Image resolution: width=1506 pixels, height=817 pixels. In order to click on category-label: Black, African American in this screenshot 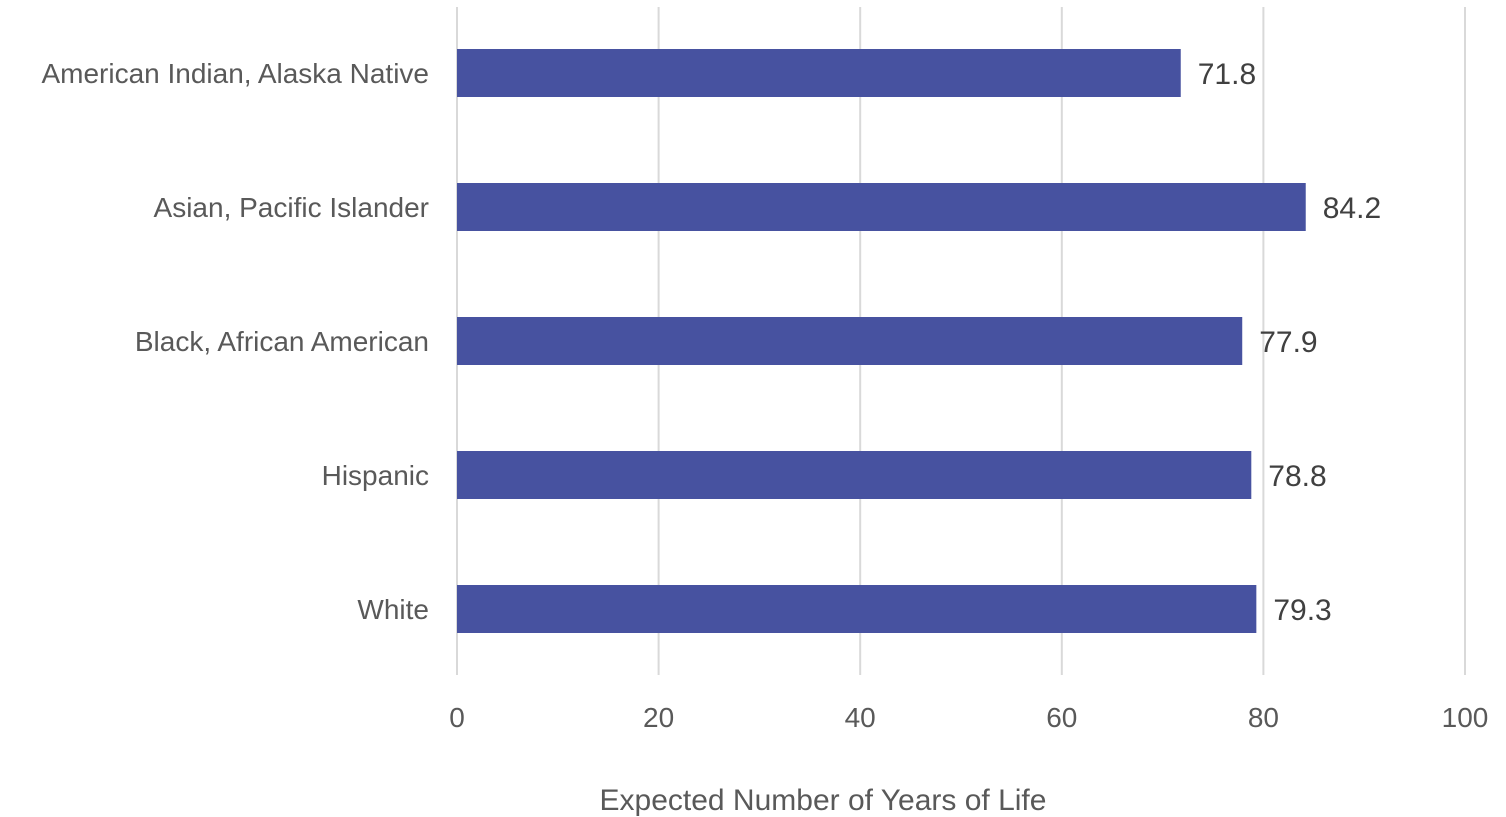, I will do `click(282, 341)`.